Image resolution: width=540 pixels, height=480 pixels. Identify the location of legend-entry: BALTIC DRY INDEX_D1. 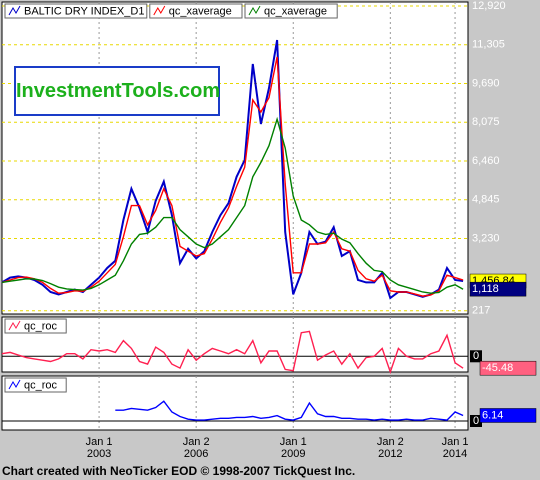
(76, 11).